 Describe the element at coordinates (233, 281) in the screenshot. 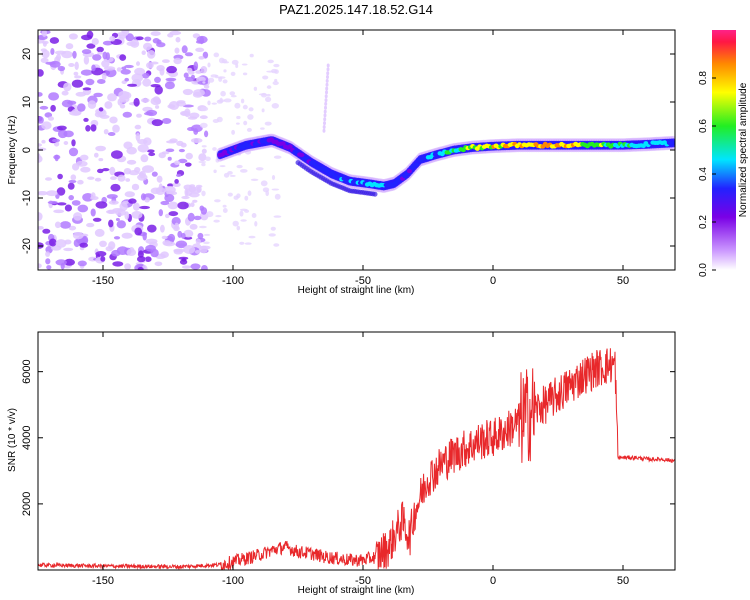

I see `x-tick-label: -100` at that location.